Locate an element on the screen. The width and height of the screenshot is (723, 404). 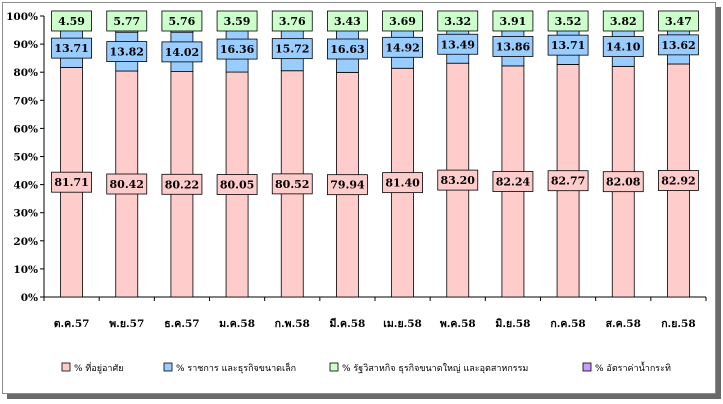
data-label: 15.72 is located at coordinates (292, 49).